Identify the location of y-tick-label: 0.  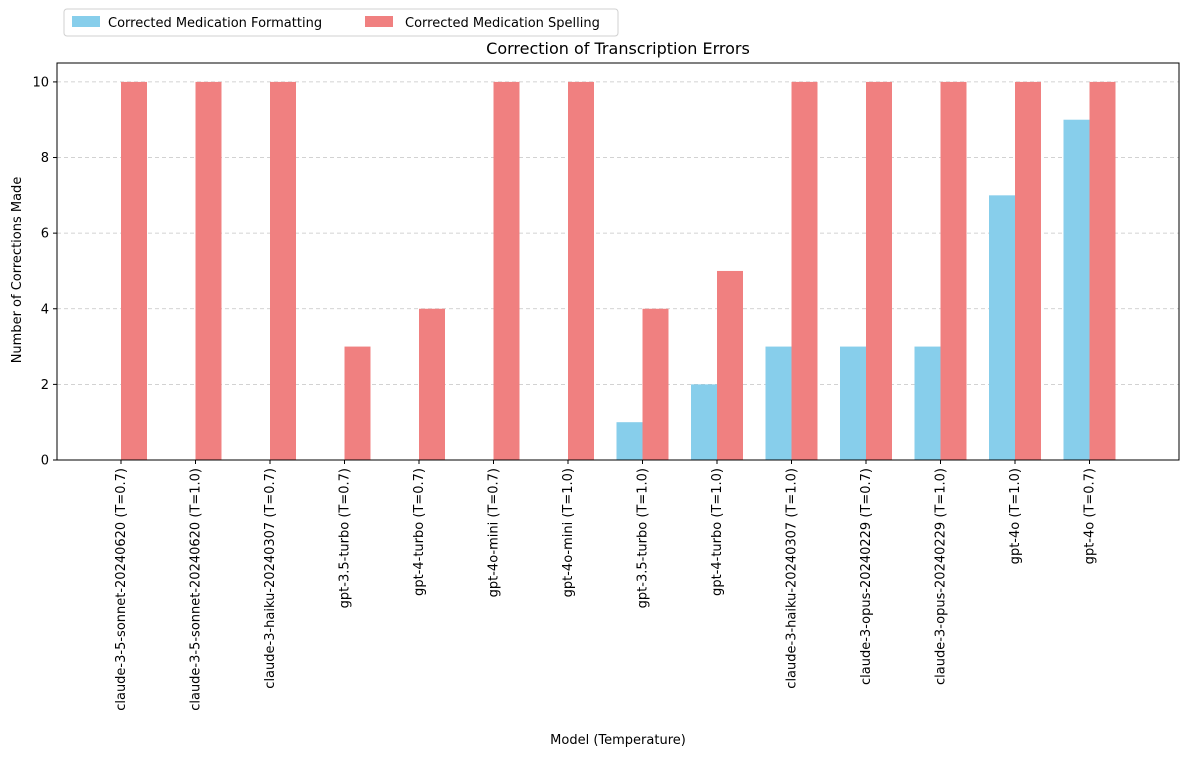
(45, 461).